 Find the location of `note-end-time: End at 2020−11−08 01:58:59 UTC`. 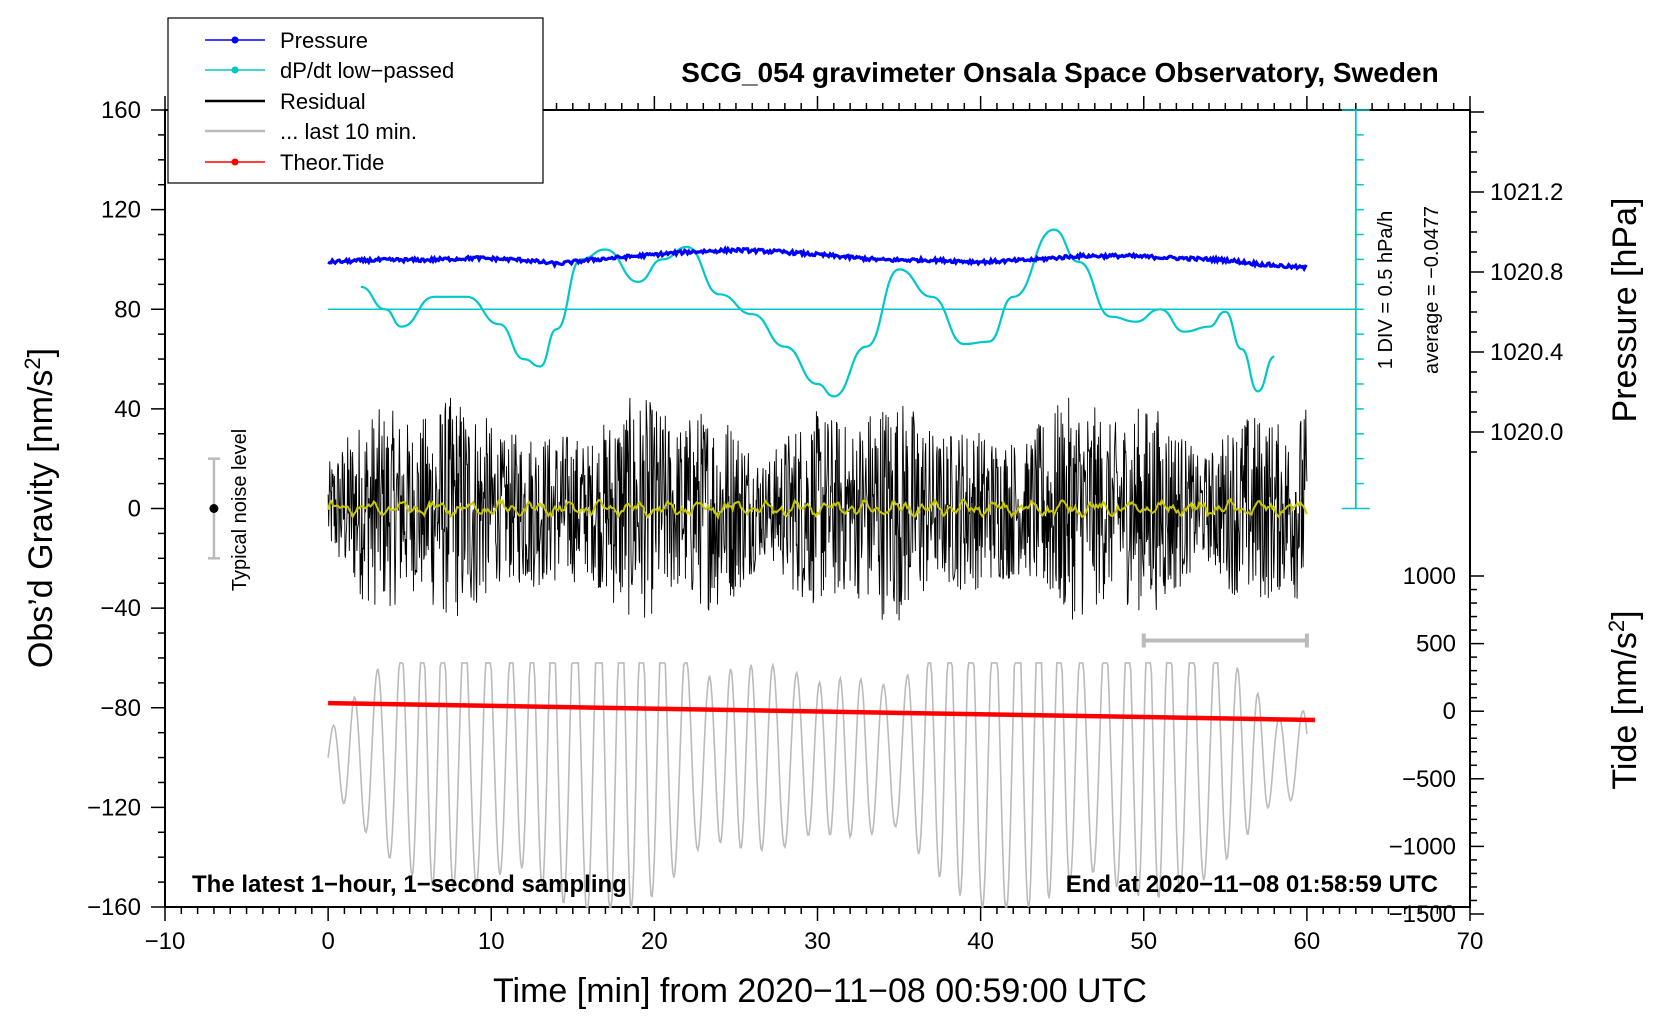

note-end-time: End at 2020−11−08 01:58:59 UTC is located at coordinates (1252, 884).